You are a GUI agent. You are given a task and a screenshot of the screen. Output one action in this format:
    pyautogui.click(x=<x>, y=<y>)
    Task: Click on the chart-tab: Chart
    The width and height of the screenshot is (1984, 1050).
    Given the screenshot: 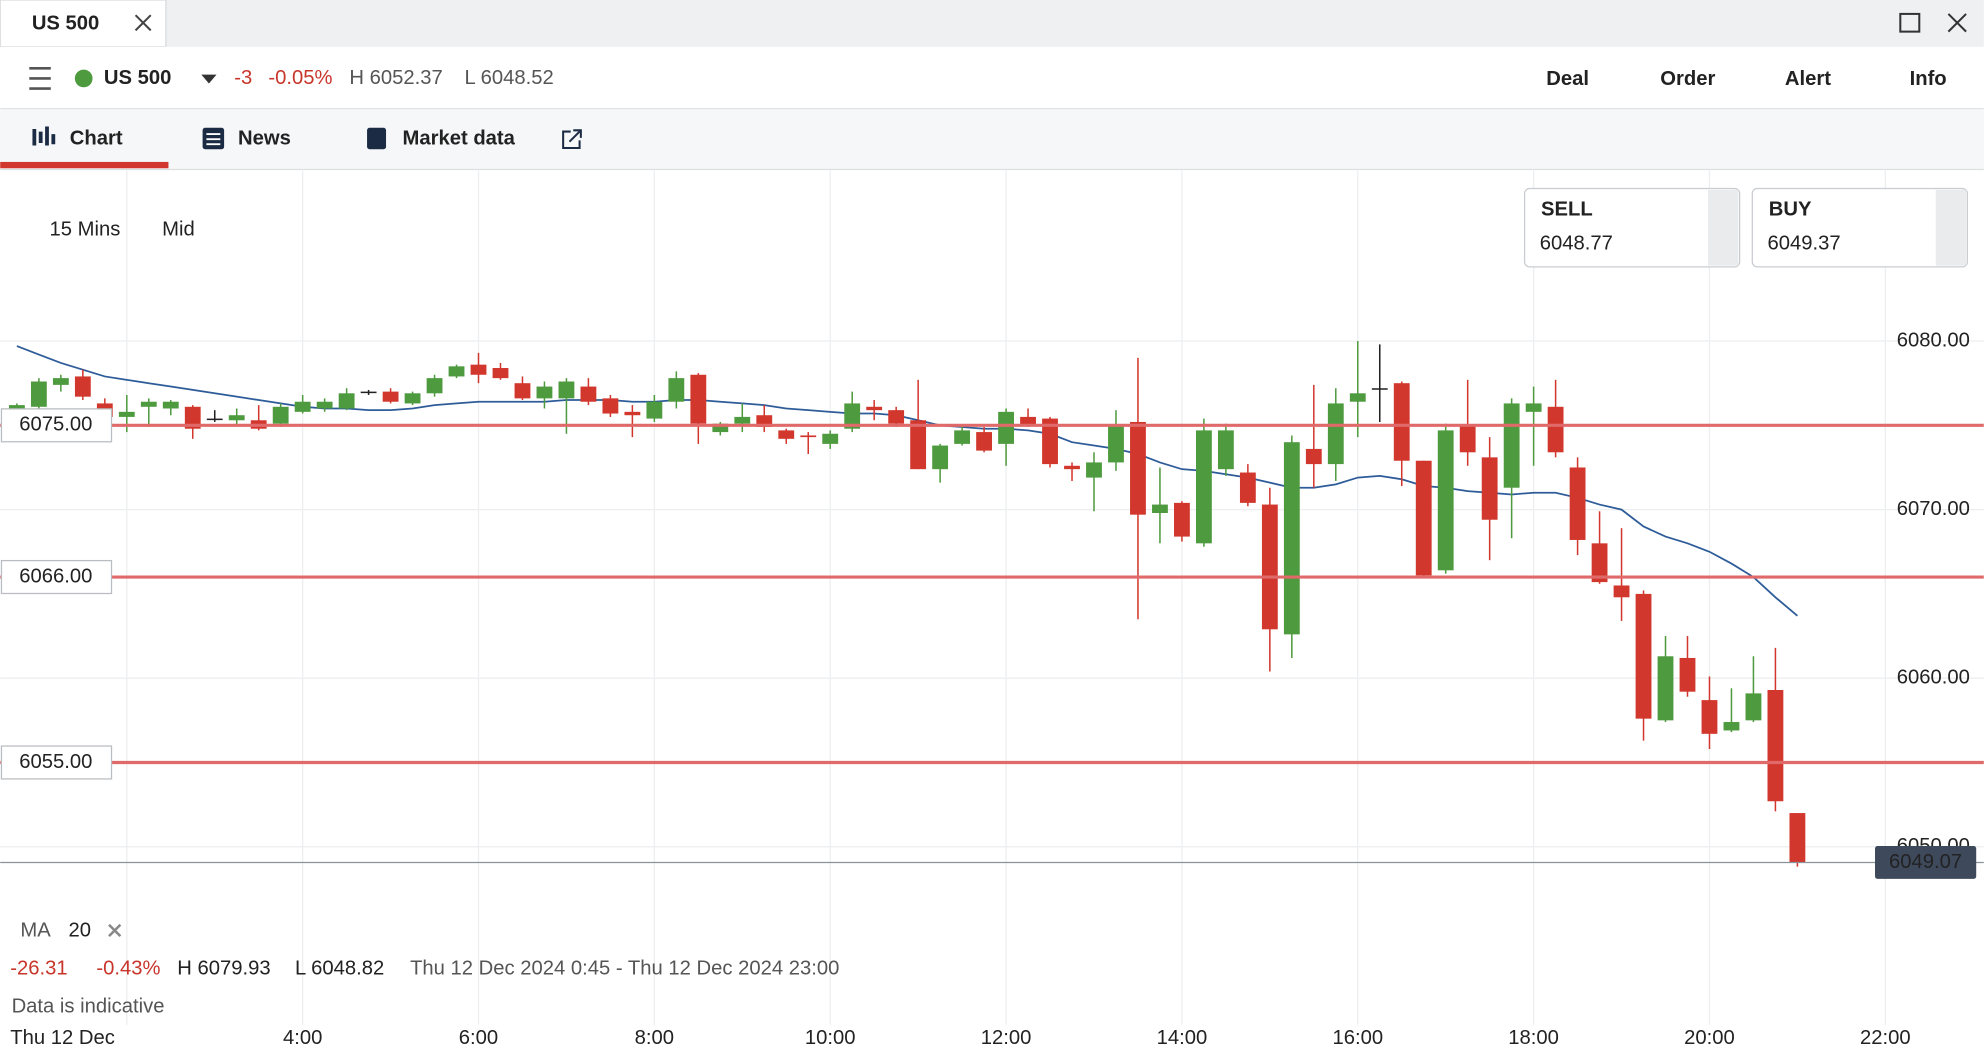 What is the action you would take?
    pyautogui.click(x=96, y=139)
    